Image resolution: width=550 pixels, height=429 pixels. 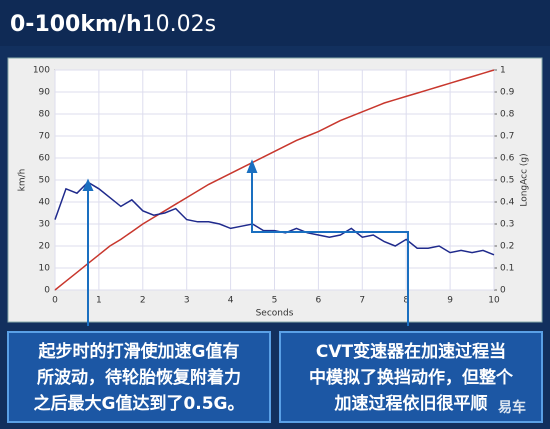 I want to click on y2-axis-label: LongAcc (g), so click(x=525, y=179).